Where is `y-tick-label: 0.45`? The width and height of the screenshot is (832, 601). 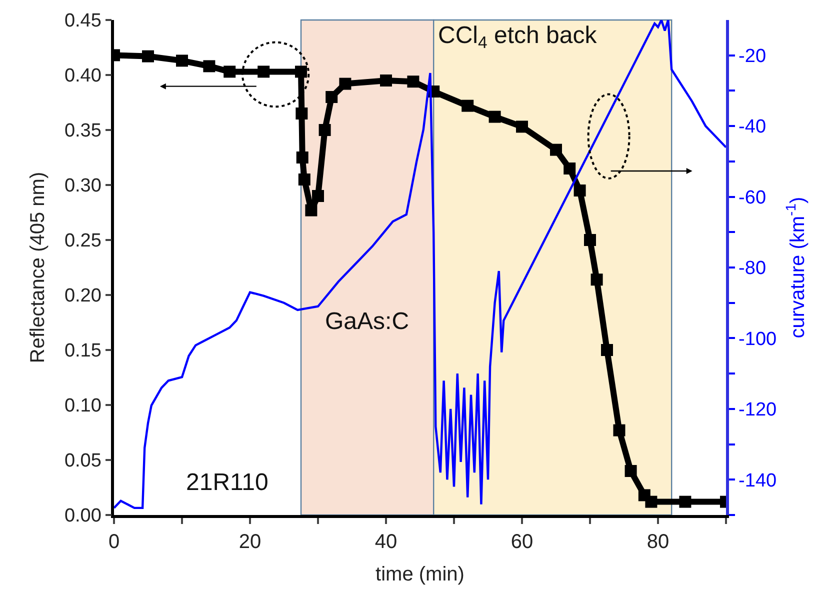
y-tick-label: 0.45 is located at coordinates (83, 21).